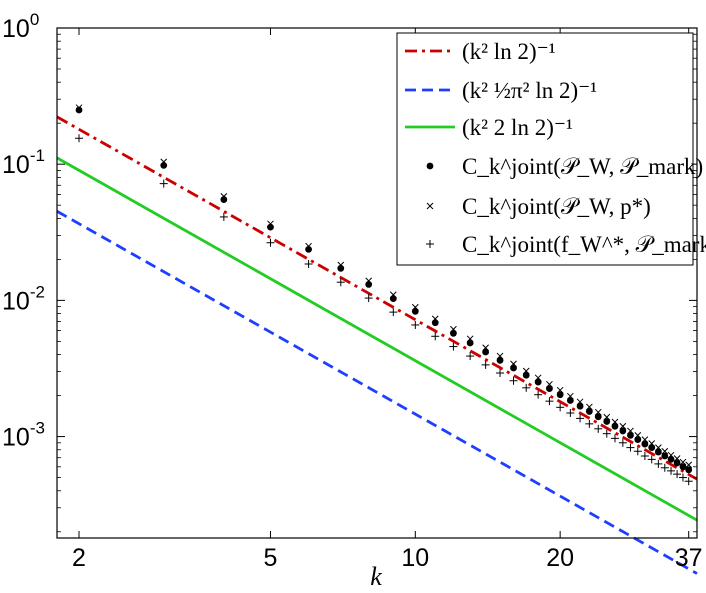 This screenshot has height=593, width=706. Describe the element at coordinates (376, 576) in the screenshot. I see `x-axis-label: k` at that location.